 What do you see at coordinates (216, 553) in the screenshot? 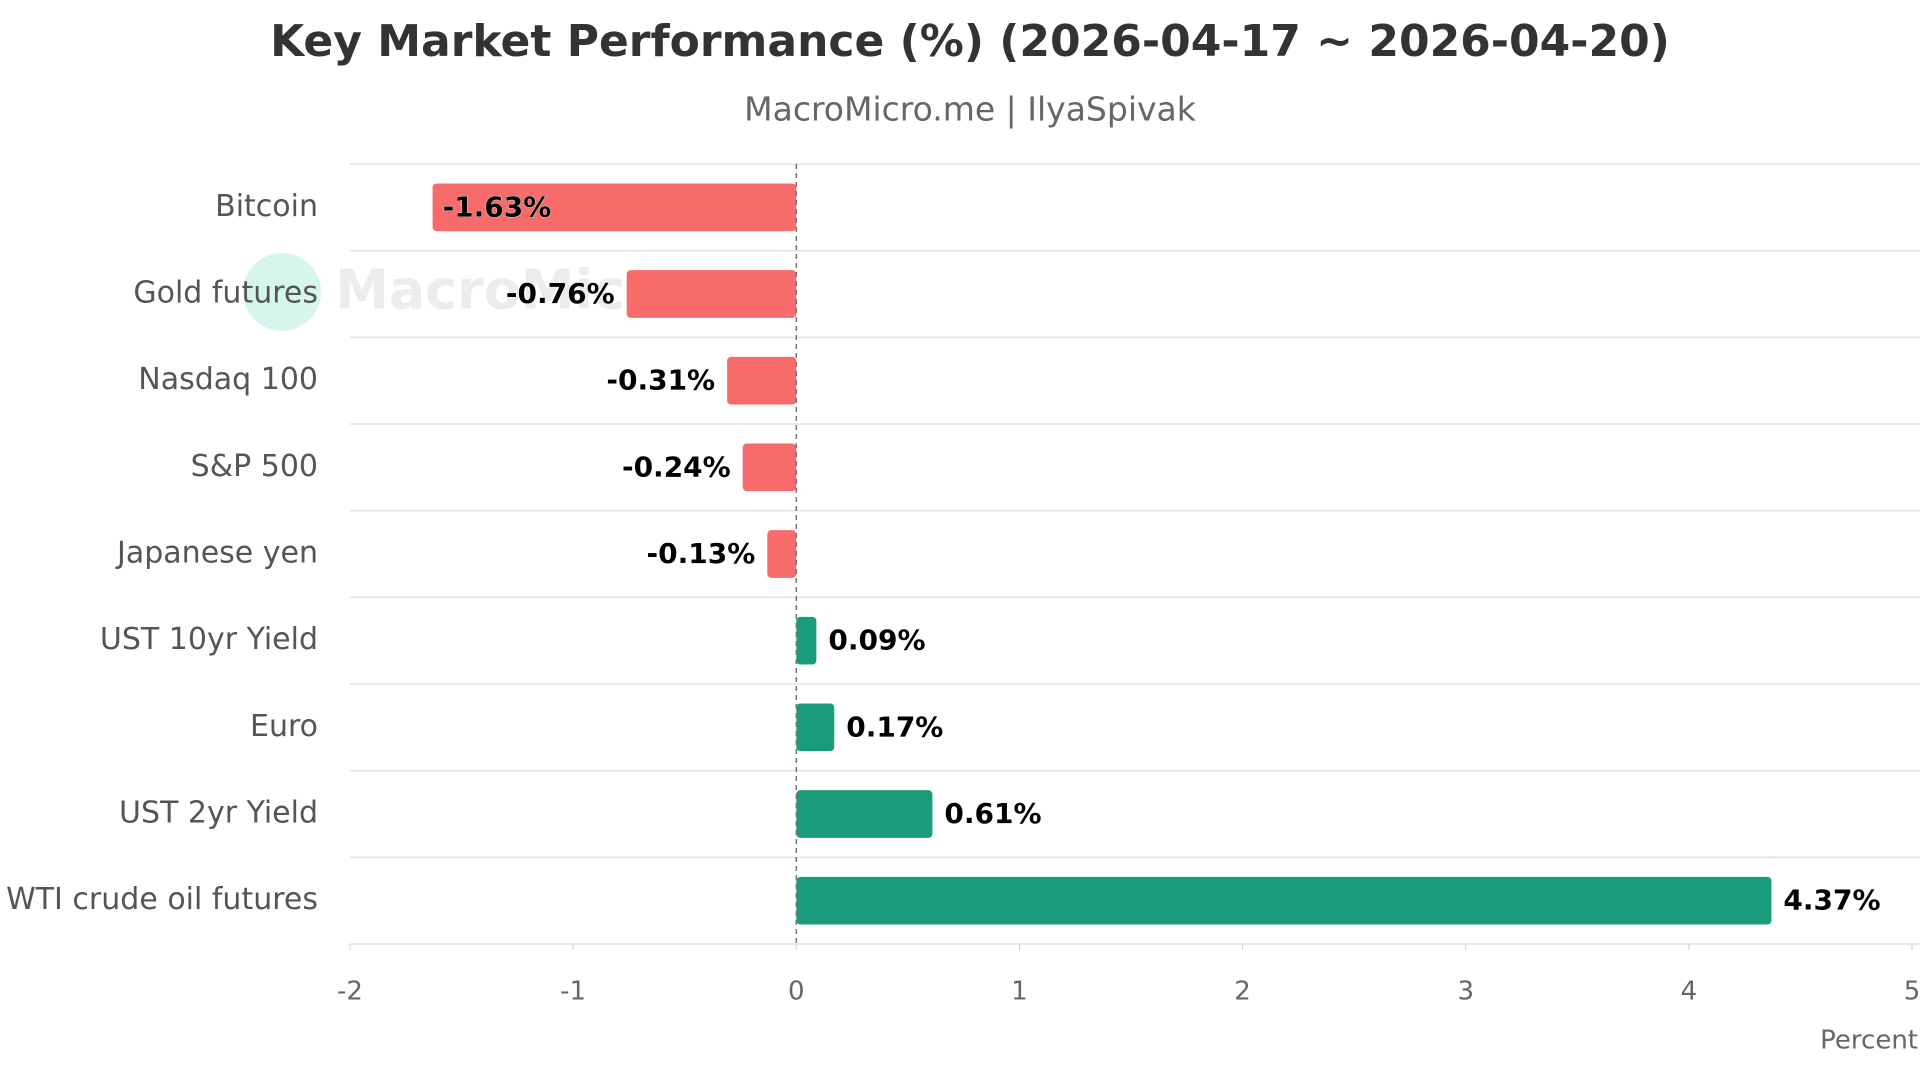
I see `y-tick-label: Japanese yen` at bounding box center [216, 553].